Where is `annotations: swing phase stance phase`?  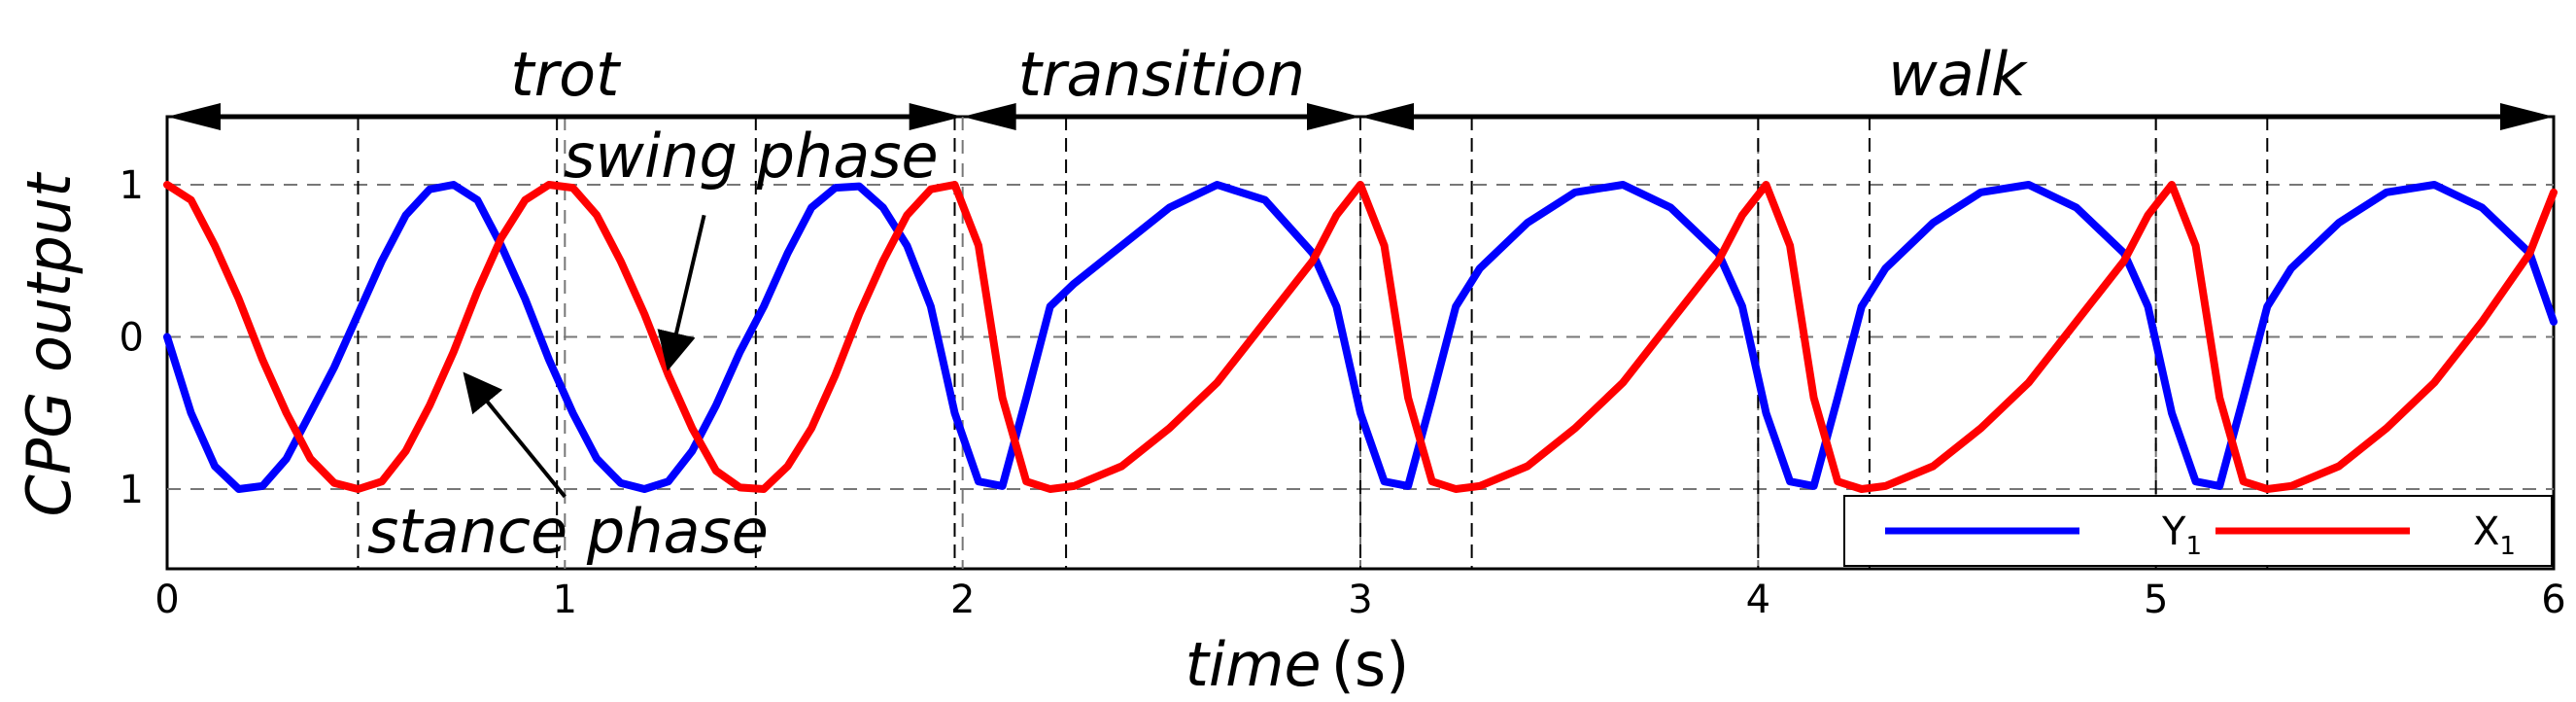
annotations: swing phase stance phase is located at coordinates (653, 344).